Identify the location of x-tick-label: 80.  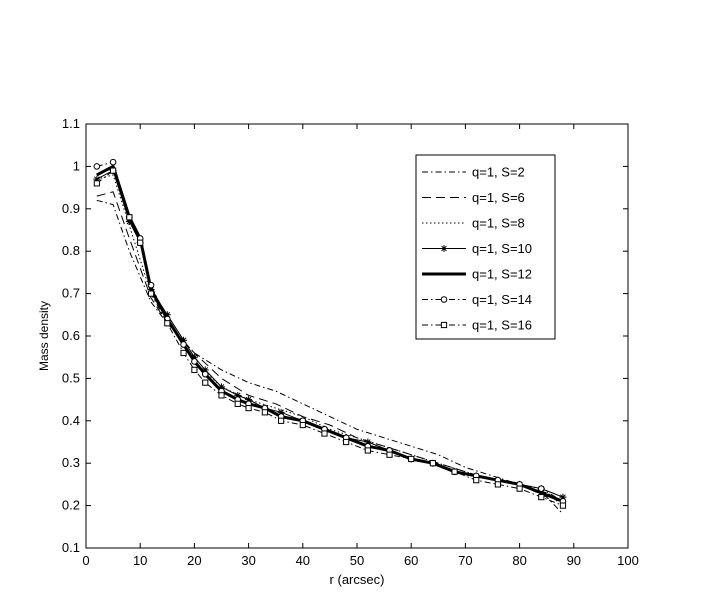
(519, 560).